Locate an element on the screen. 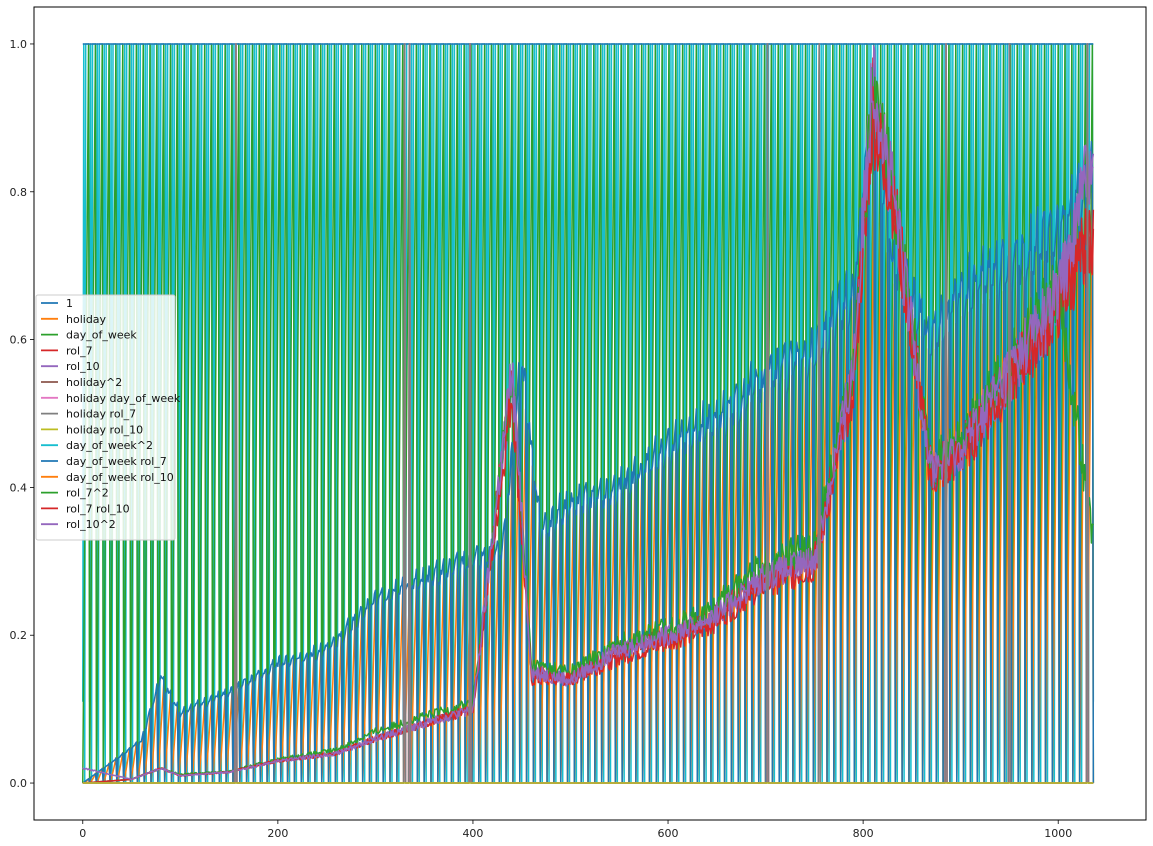  legend-label: holiday rol_7 is located at coordinates (101, 414).